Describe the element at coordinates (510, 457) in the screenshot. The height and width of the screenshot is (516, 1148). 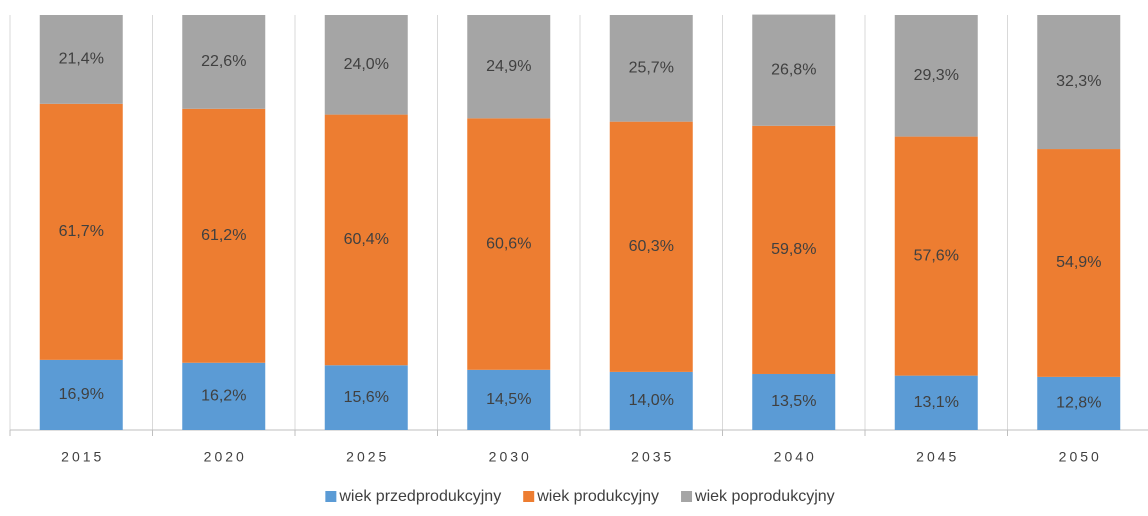
I see `x-tick-label: 2030` at that location.